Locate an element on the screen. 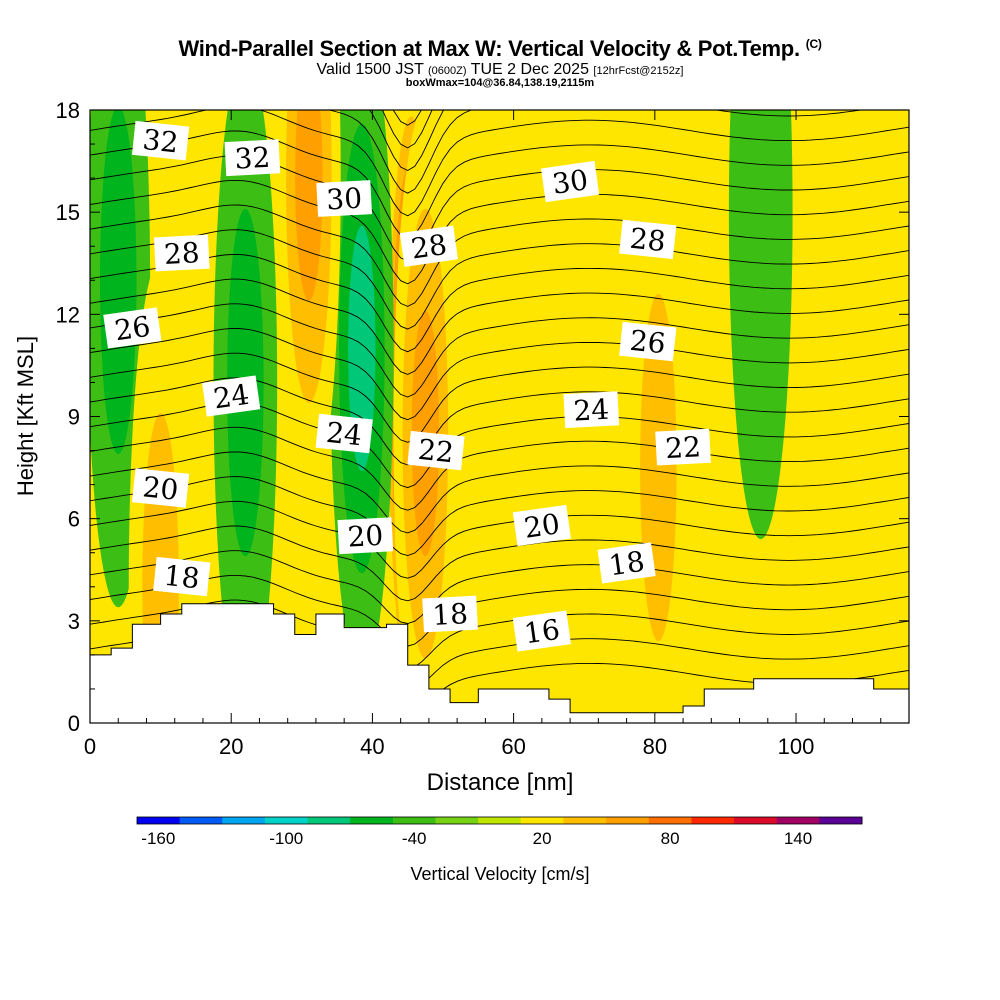  forecast-info: [12hrFcst@2152z] is located at coordinates (638, 71).